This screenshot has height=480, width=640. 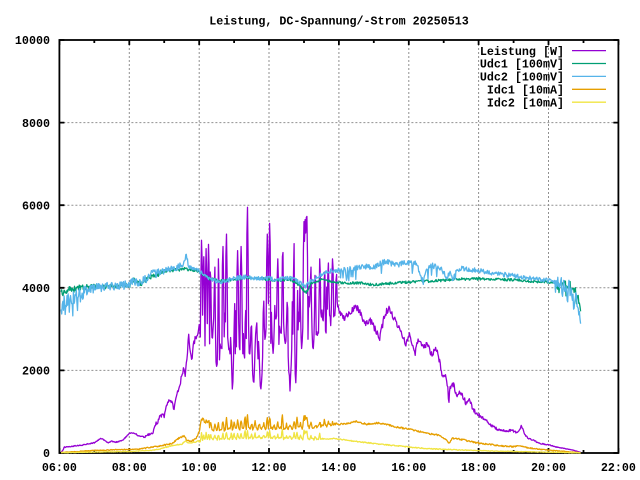 I want to click on svg-text: 22:00, so click(x=618, y=468).